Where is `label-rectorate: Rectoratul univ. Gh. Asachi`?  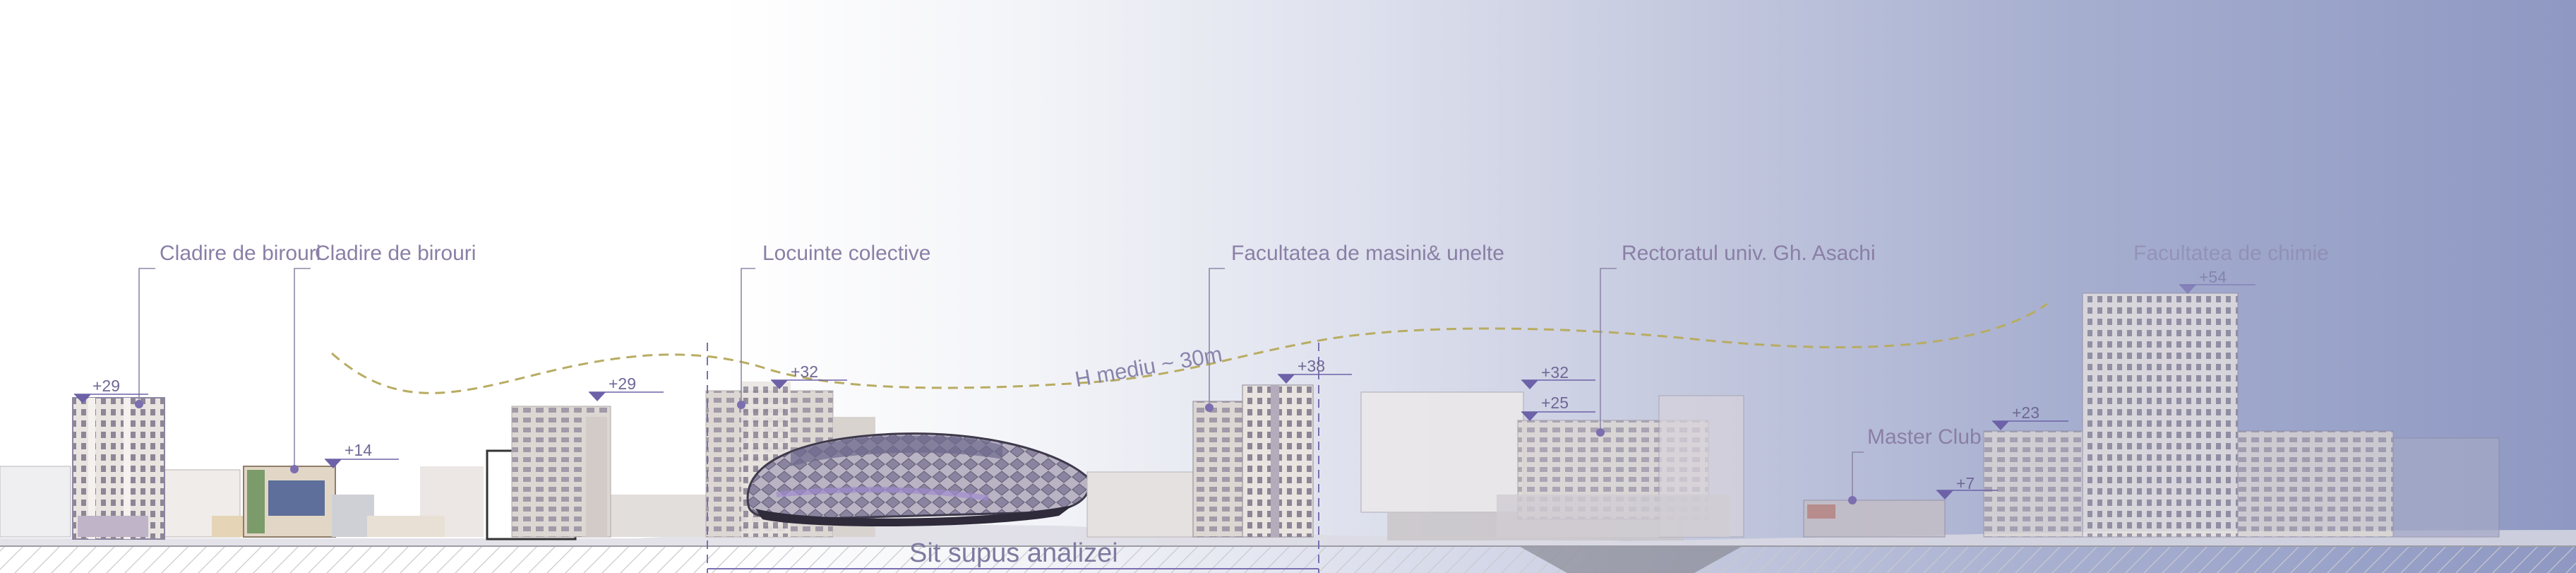
label-rectorate: Rectoratul univ. Gh. Asachi is located at coordinates (1749, 253).